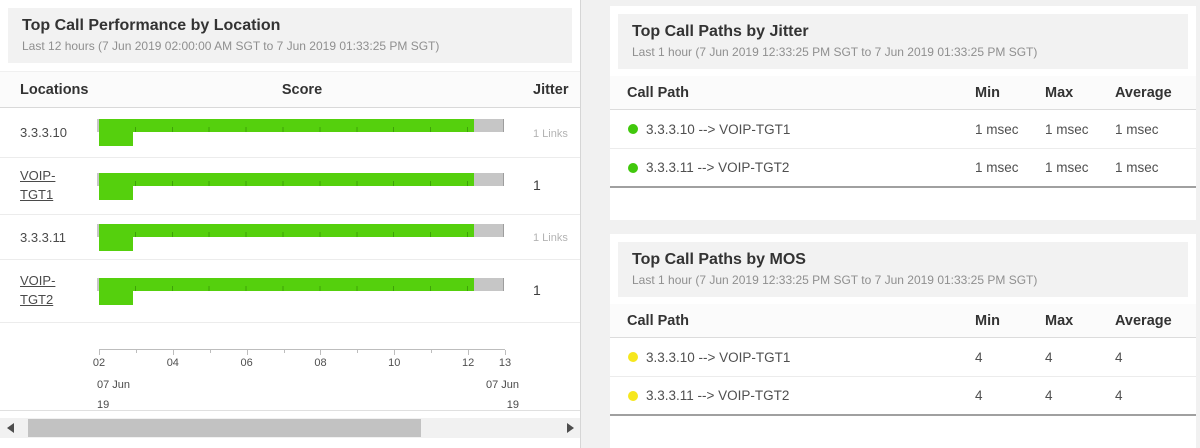 The height and width of the screenshot is (448, 1200). I want to click on table-header-row: Locations Score Jitter, so click(290, 89).